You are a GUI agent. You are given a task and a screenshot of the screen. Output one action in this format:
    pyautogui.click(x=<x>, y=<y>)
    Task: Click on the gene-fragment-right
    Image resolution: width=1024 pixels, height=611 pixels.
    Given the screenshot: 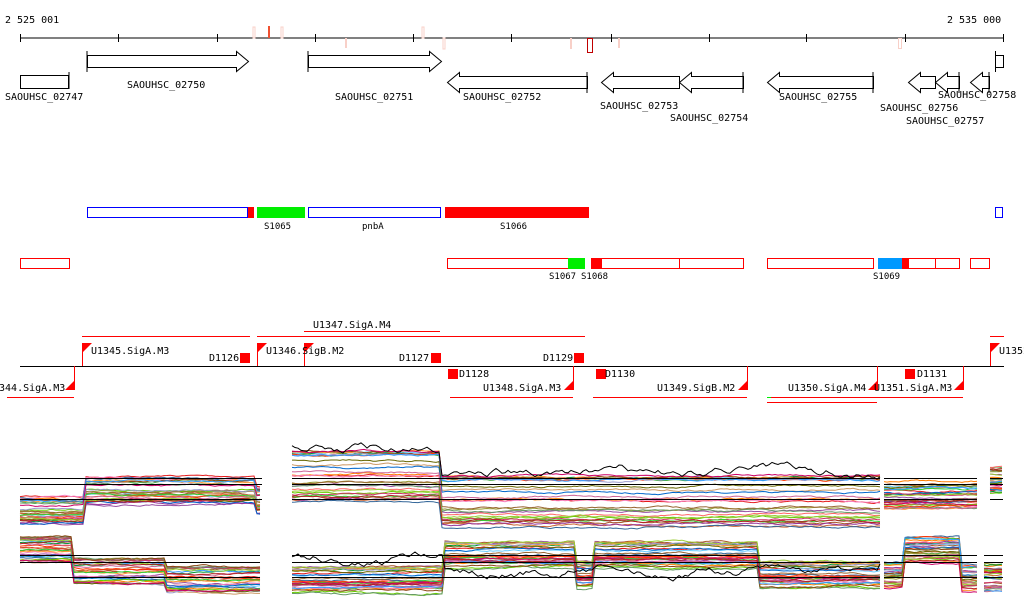 What is the action you would take?
    pyautogui.click(x=999, y=61)
    